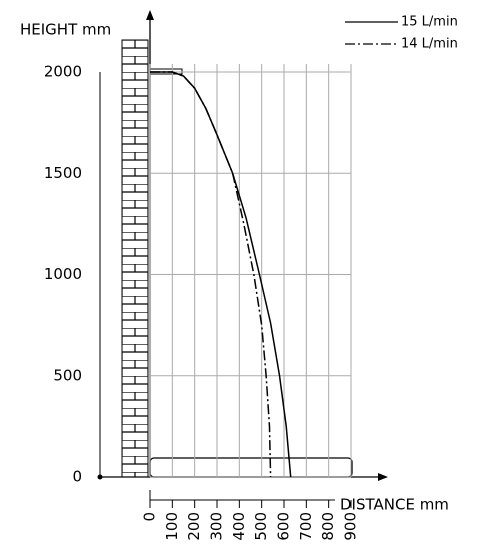 The width and height of the screenshot is (503, 549). Describe the element at coordinates (63, 72) in the screenshot. I see `y-tick-label: 2000` at that location.